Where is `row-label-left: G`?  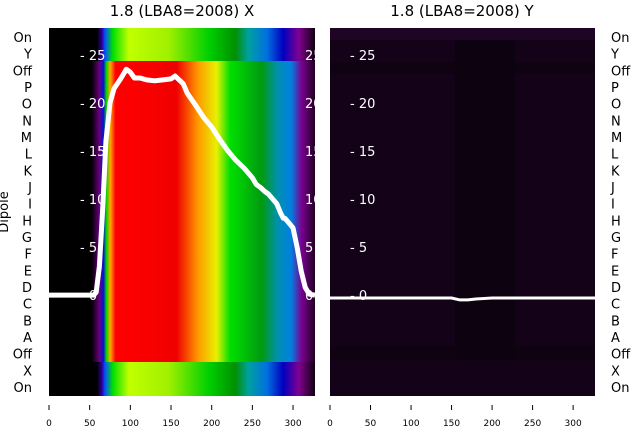
row-label-left: G is located at coordinates (27, 238).